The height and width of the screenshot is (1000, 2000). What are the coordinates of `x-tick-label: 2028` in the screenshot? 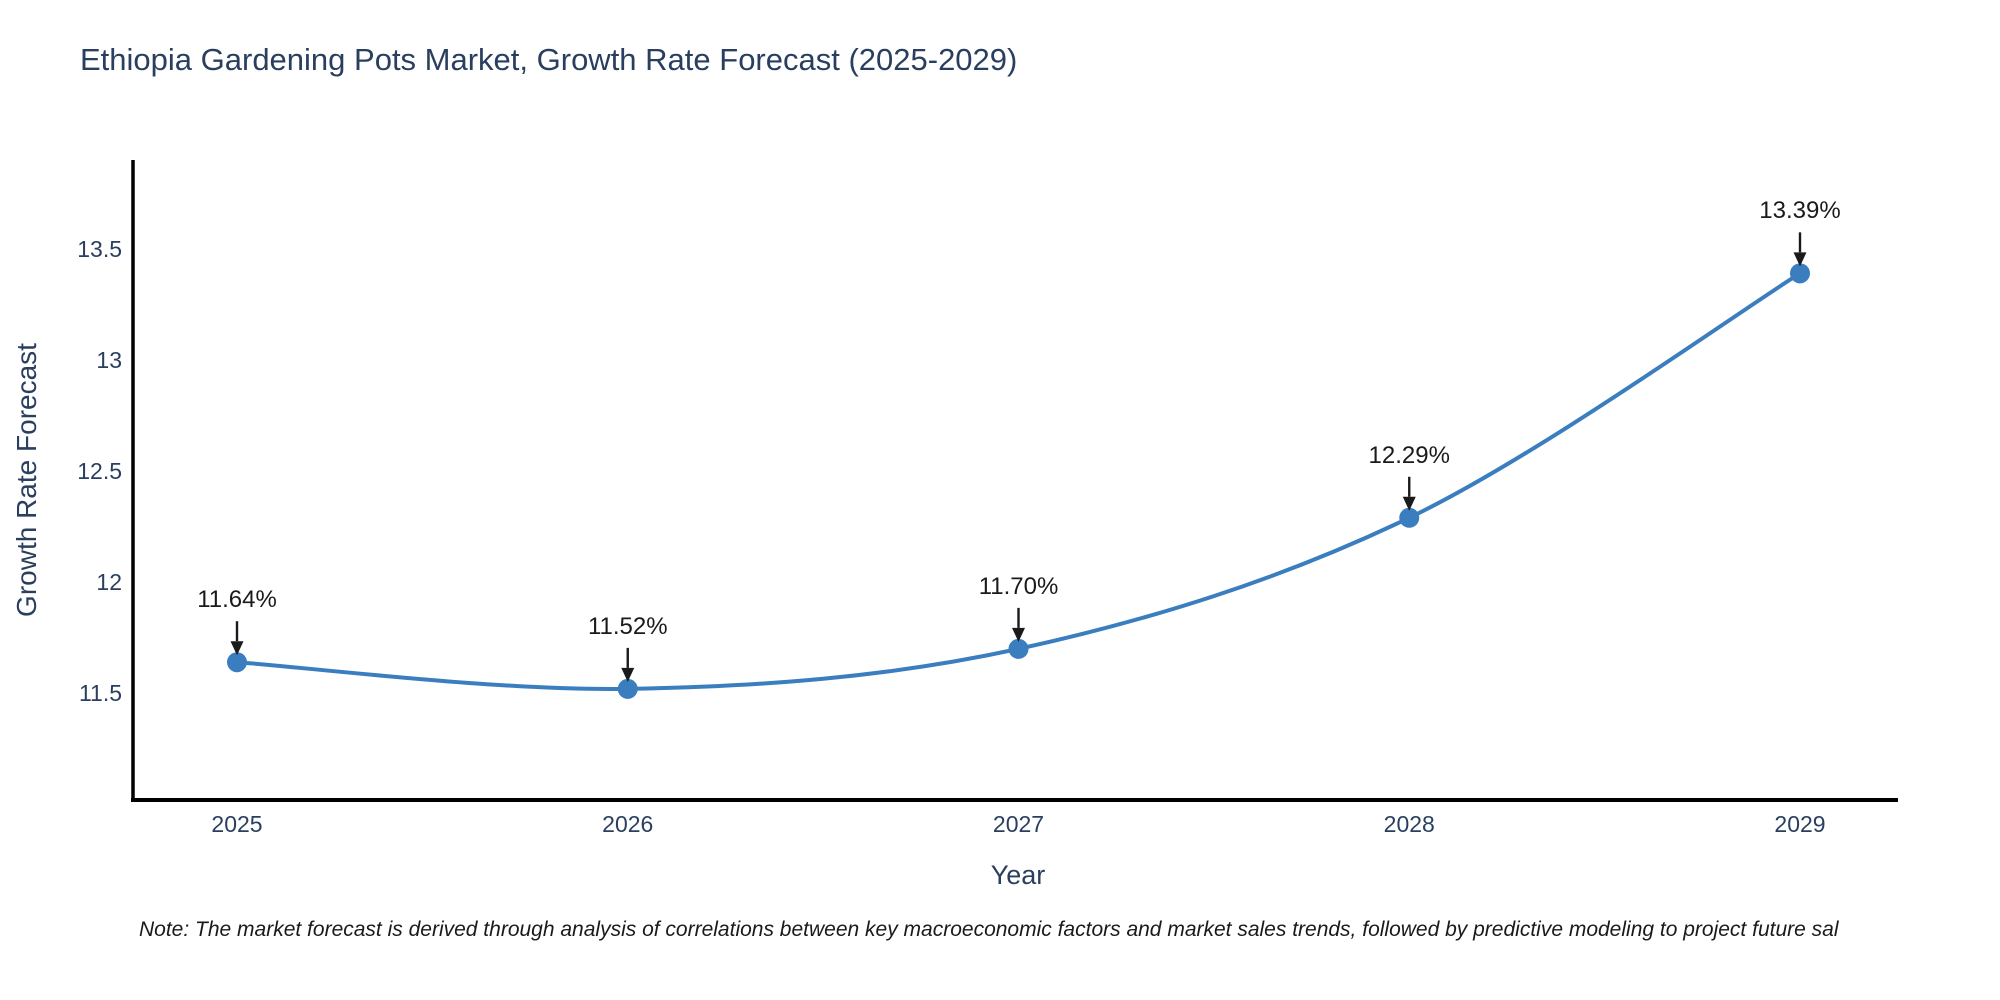 It's located at (1409, 824).